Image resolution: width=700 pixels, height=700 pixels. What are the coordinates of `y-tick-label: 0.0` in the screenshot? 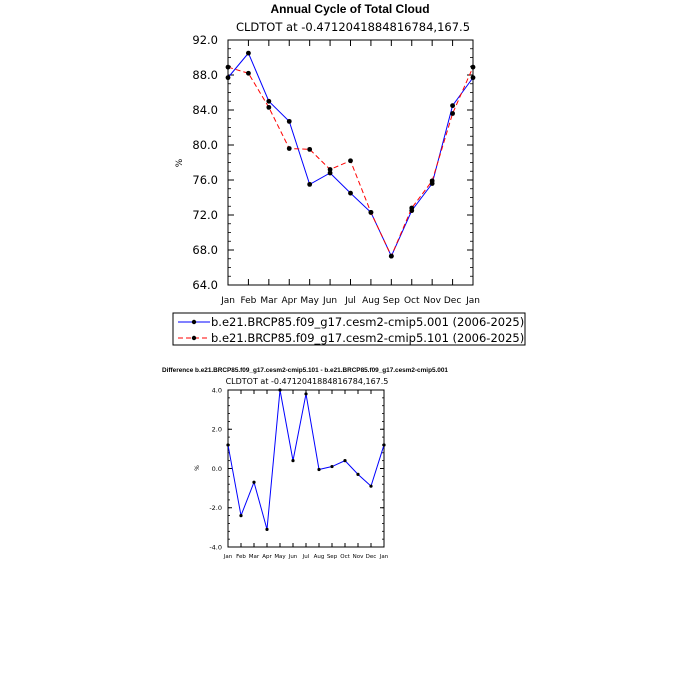 It's located at (217, 469).